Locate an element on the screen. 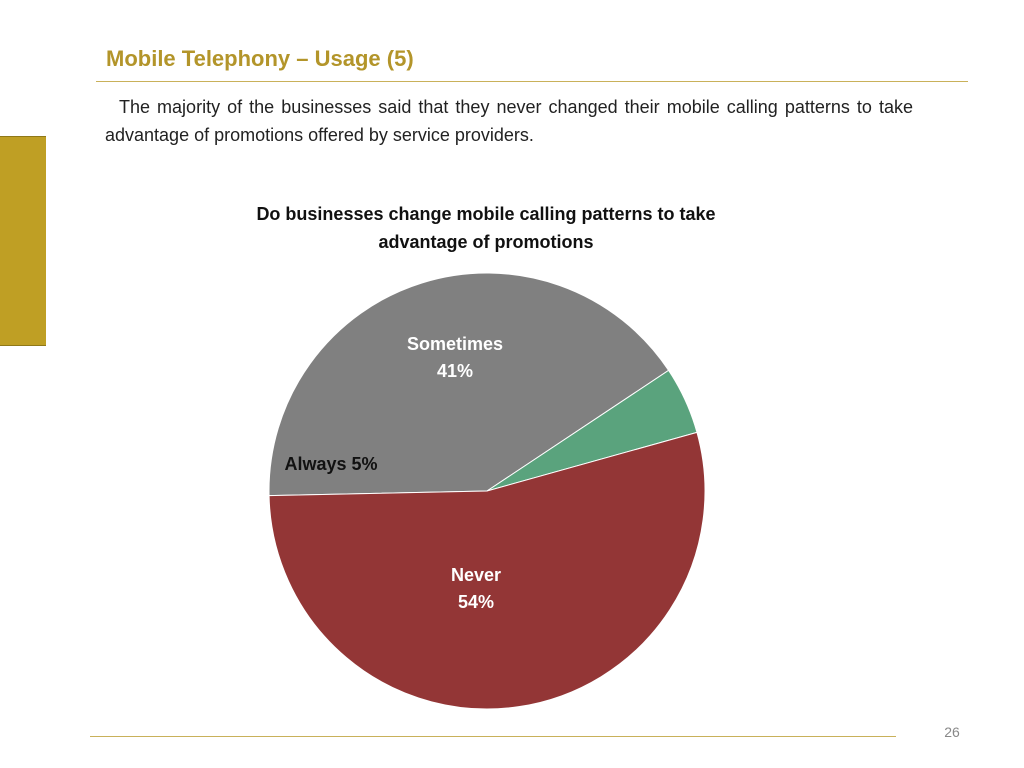 The height and width of the screenshot is (768, 1024). slice-label-sometimes: Sometimes 41% is located at coordinates (455, 357).